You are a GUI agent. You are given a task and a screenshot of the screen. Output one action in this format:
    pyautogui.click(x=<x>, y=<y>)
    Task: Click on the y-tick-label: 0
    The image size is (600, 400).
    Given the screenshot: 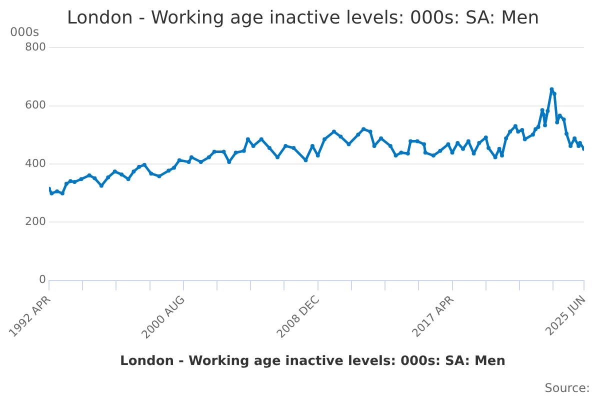 What is the action you would take?
    pyautogui.click(x=42, y=279)
    